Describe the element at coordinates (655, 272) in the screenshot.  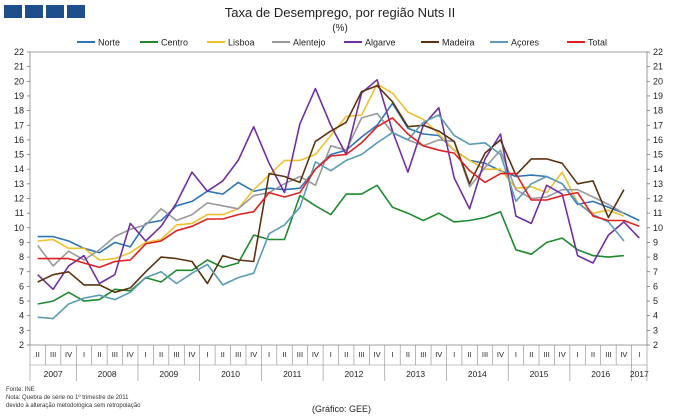
I see `y-tick-label-right: 7` at that location.